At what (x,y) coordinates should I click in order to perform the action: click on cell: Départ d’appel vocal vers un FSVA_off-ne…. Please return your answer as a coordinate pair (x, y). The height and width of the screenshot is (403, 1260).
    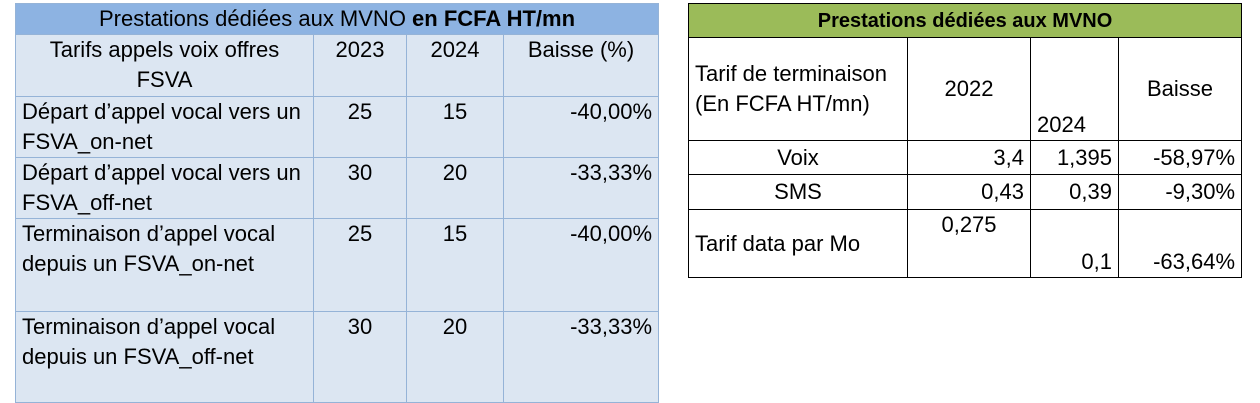
    Looking at the image, I should click on (164, 188).